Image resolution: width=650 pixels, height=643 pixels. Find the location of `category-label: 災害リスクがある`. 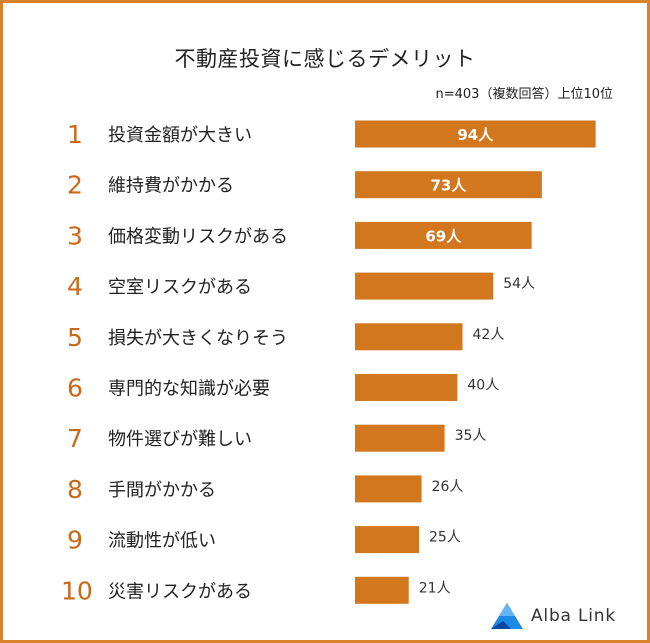

category-label: 災害リスクがある is located at coordinates (180, 591).